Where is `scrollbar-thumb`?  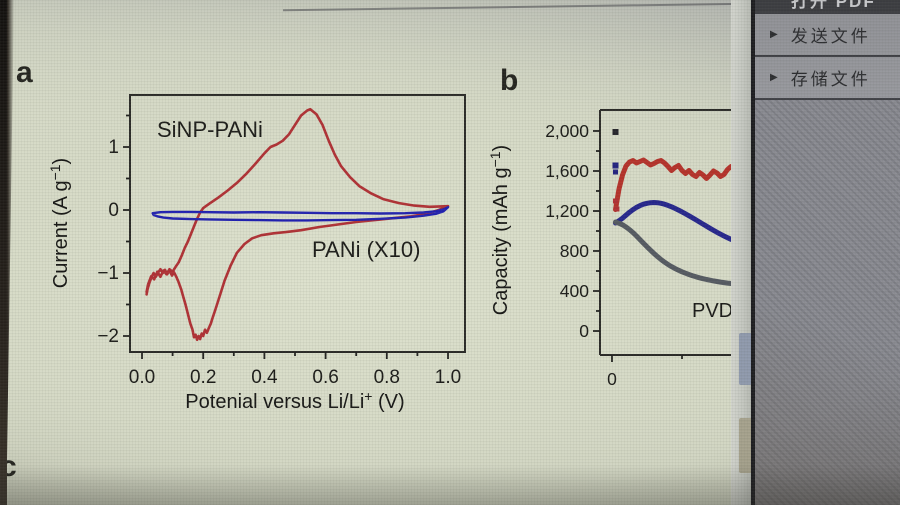 scrollbar-thumb is located at coordinates (745, 359).